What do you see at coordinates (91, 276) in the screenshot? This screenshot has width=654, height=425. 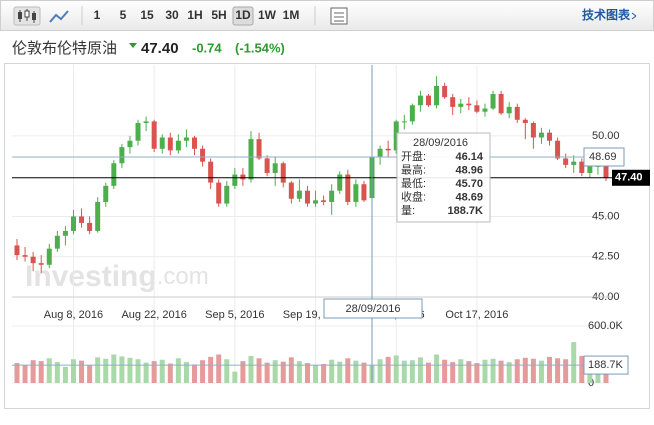 I see `watermark-main: Investing` at bounding box center [91, 276].